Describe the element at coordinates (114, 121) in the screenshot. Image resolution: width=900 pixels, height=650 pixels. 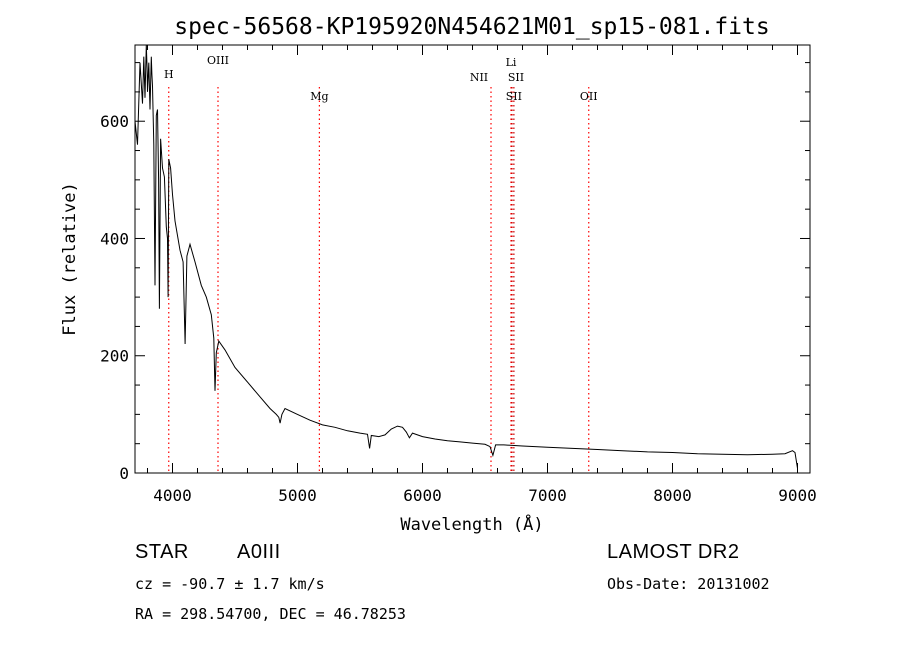
I see `y-tick-label: 600` at that location.